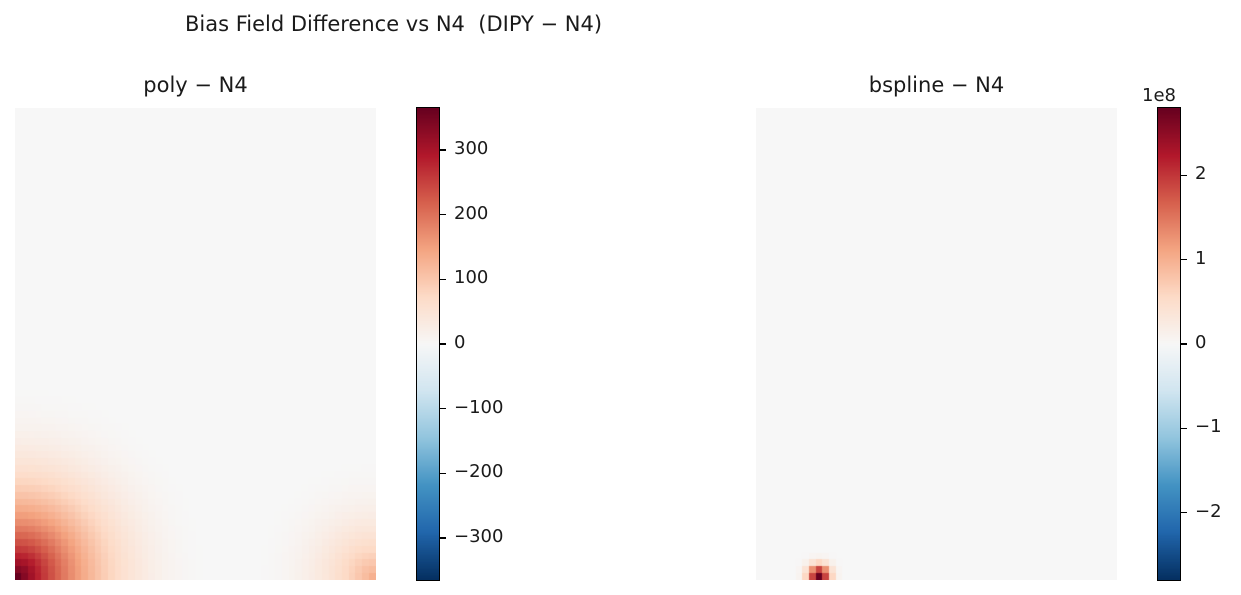  I want to click on panel1-title: poly − N4, so click(195, 85).